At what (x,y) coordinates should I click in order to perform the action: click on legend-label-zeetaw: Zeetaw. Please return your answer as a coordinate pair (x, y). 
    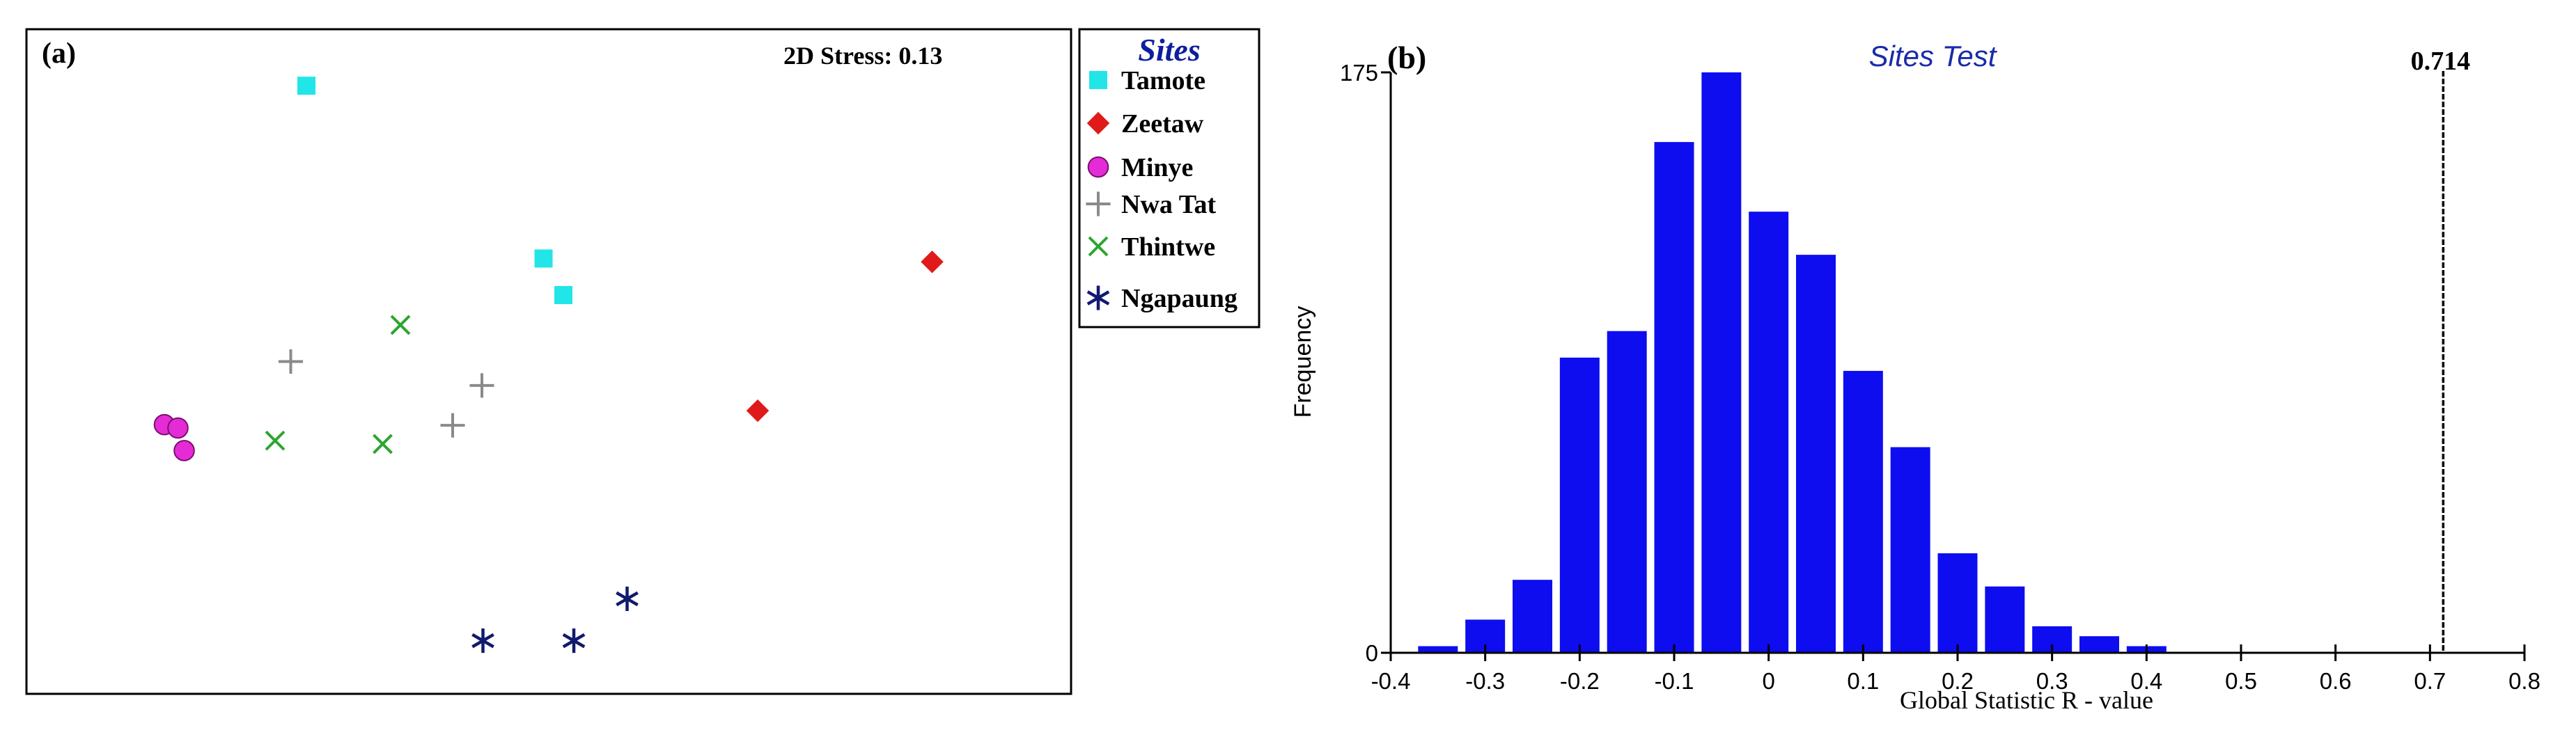
    Looking at the image, I should click on (1162, 123).